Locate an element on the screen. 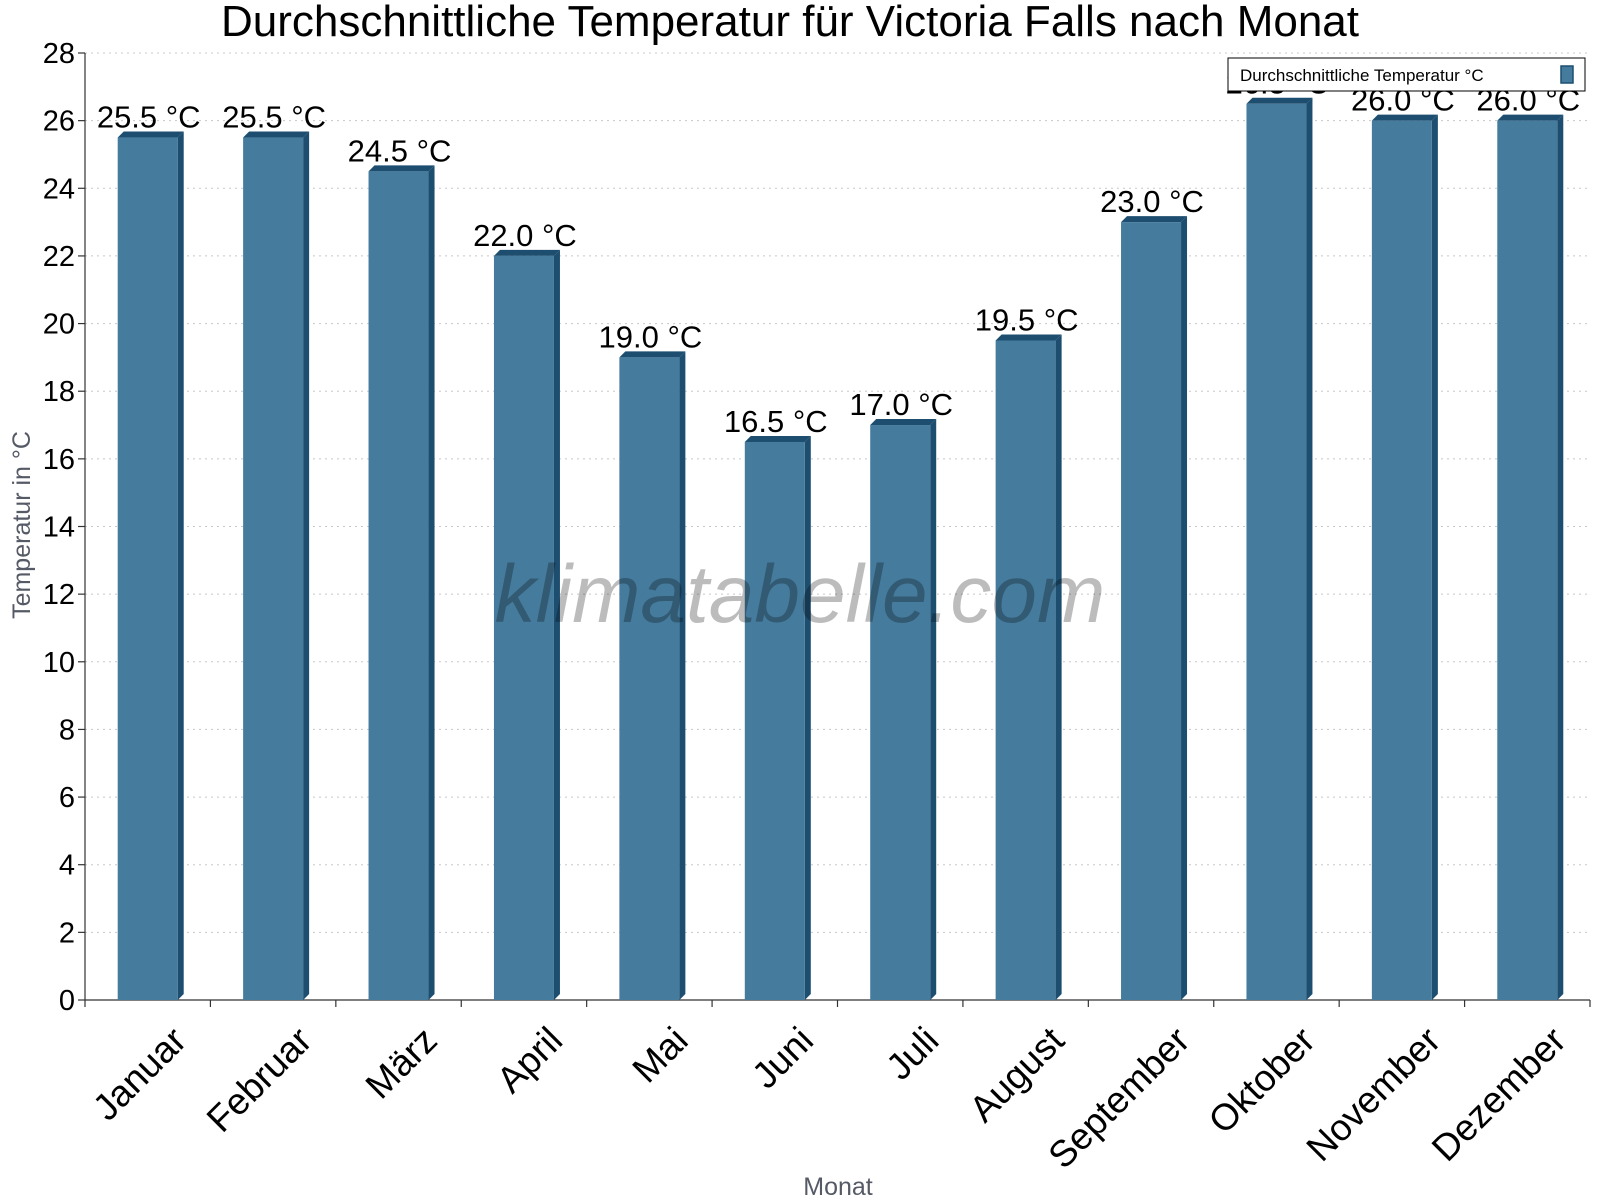 Image resolution: width=1600 pixels, height=1200 pixels. data-label: 22.0 °C is located at coordinates (525, 235).